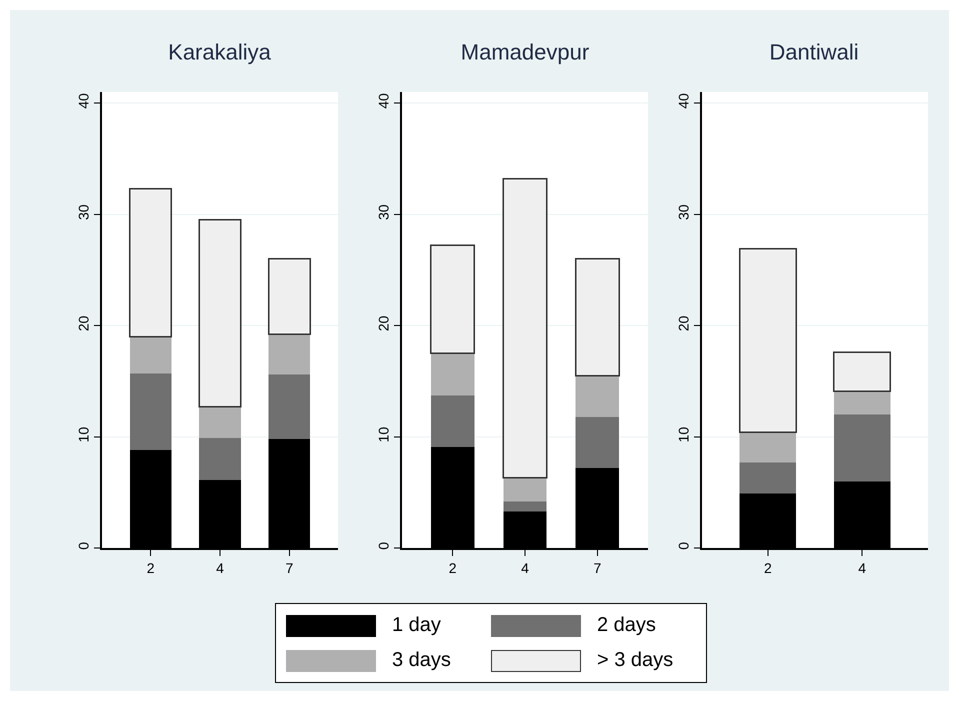  Describe the element at coordinates (416, 625) in the screenshot. I see `legend-label: 1 day` at that location.